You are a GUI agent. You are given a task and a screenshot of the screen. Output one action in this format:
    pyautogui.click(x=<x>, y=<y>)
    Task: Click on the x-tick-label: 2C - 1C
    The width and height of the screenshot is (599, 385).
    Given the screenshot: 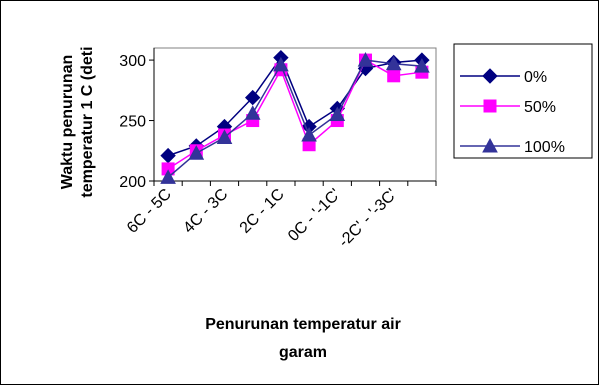 What is the action you would take?
    pyautogui.click(x=262, y=211)
    